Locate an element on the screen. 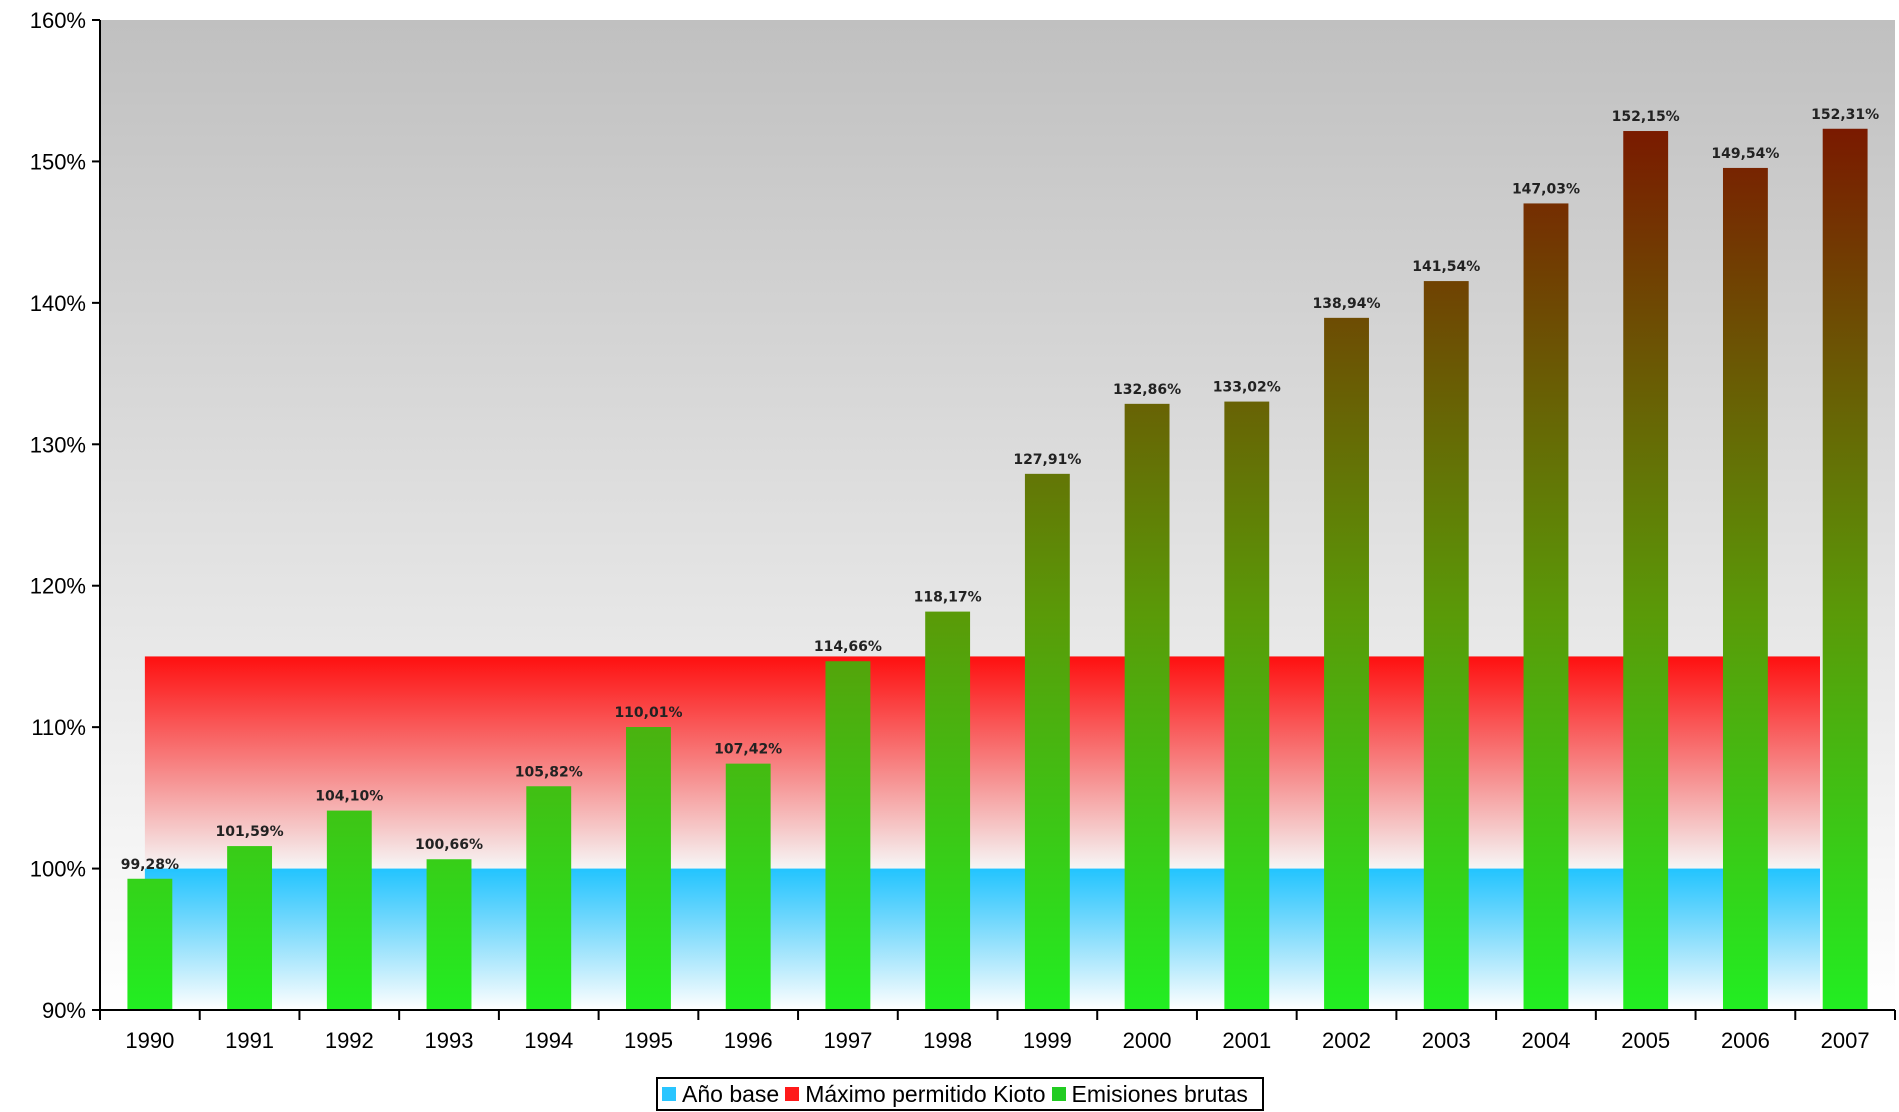 The width and height of the screenshot is (1899, 1112). bar-2003 is located at coordinates (1446, 645).